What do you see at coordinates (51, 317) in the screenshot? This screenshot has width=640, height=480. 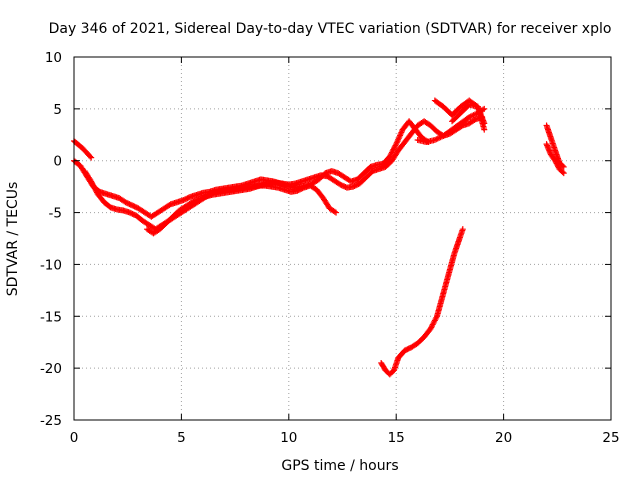 I see `y-tick-label: -15` at bounding box center [51, 317].